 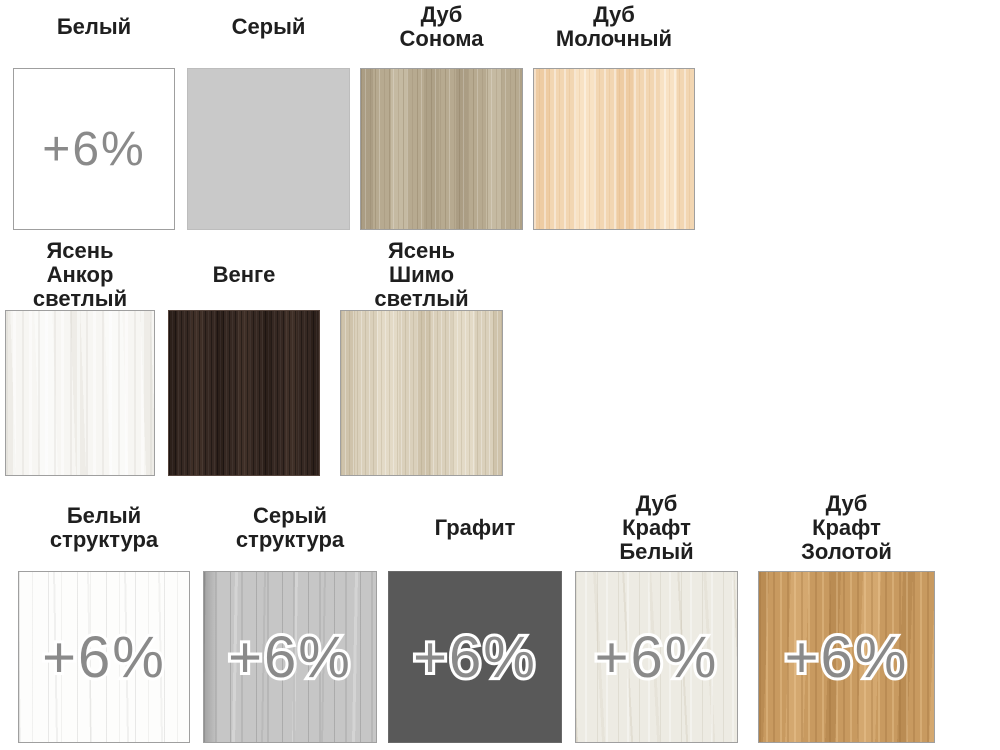 What do you see at coordinates (614, 26) in the screenshot?
I see `swatch-label: Дуб Молочный` at bounding box center [614, 26].